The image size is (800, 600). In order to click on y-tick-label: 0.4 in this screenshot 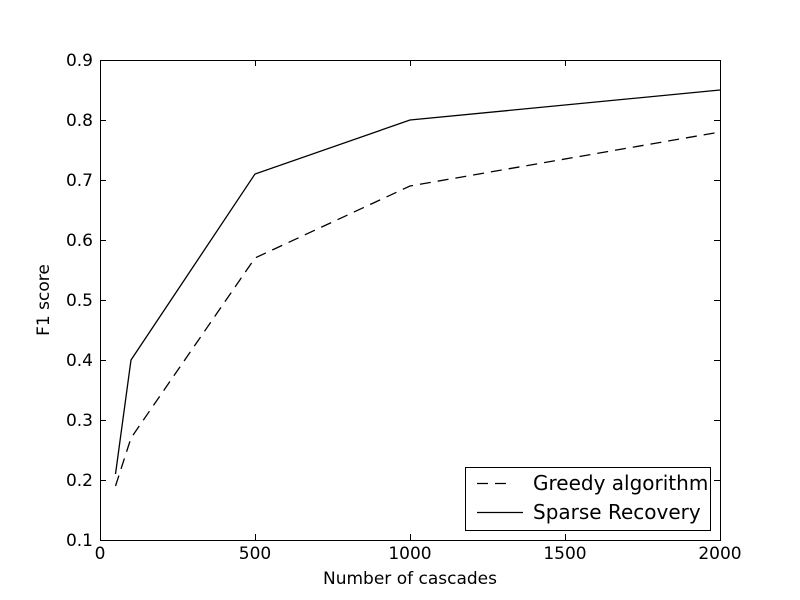, I will do `click(79, 361)`.